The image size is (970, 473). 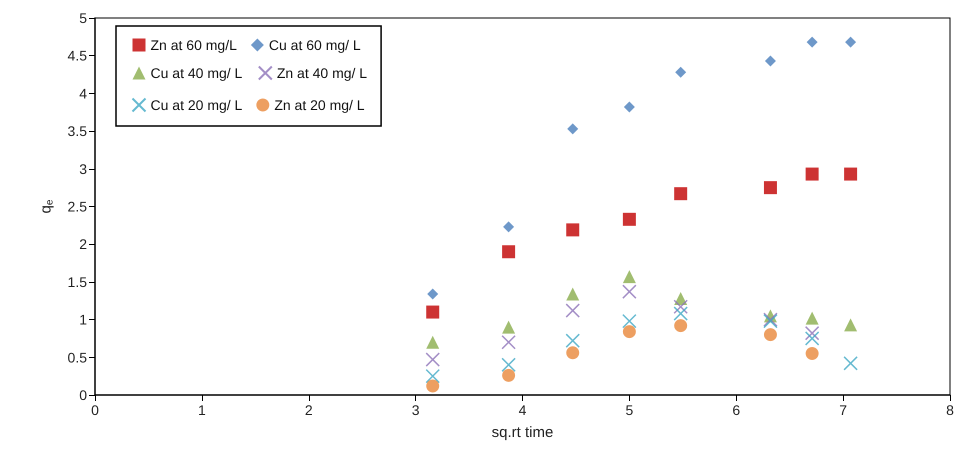 I want to click on y-axis-title: qe, so click(x=47, y=206).